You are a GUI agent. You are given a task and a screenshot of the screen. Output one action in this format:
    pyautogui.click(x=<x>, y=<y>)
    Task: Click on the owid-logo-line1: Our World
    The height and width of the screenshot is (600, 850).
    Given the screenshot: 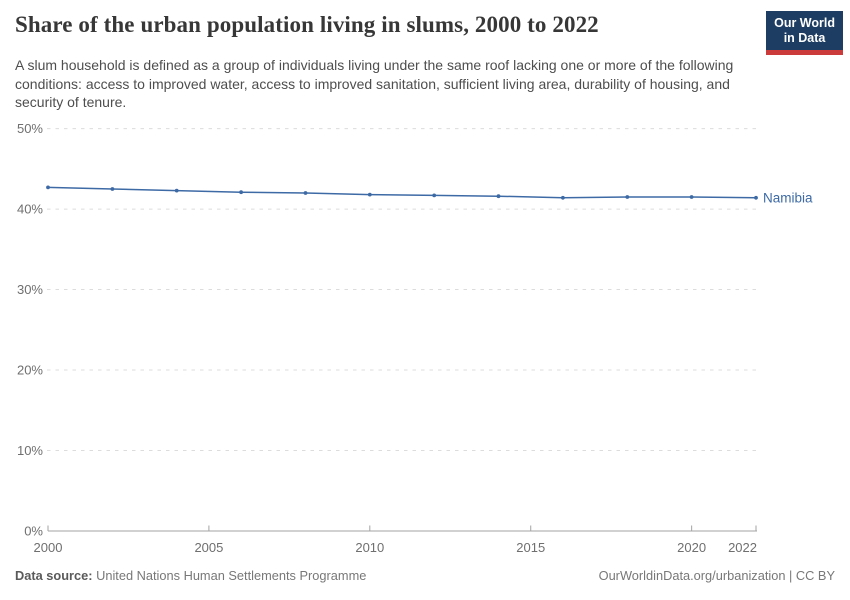 What is the action you would take?
    pyautogui.click(x=804, y=23)
    